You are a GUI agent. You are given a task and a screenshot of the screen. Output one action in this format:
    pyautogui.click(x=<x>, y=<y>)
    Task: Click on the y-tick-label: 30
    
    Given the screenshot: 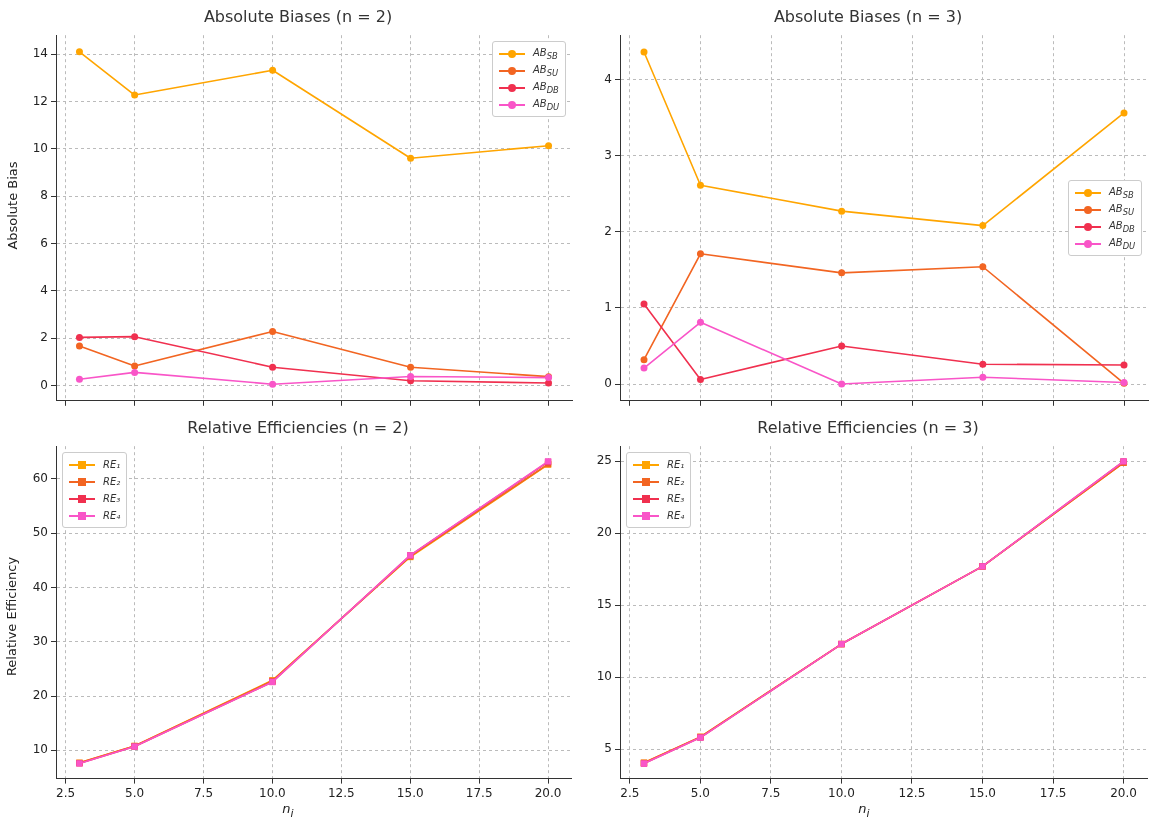 What is the action you would take?
    pyautogui.click(x=40, y=640)
    